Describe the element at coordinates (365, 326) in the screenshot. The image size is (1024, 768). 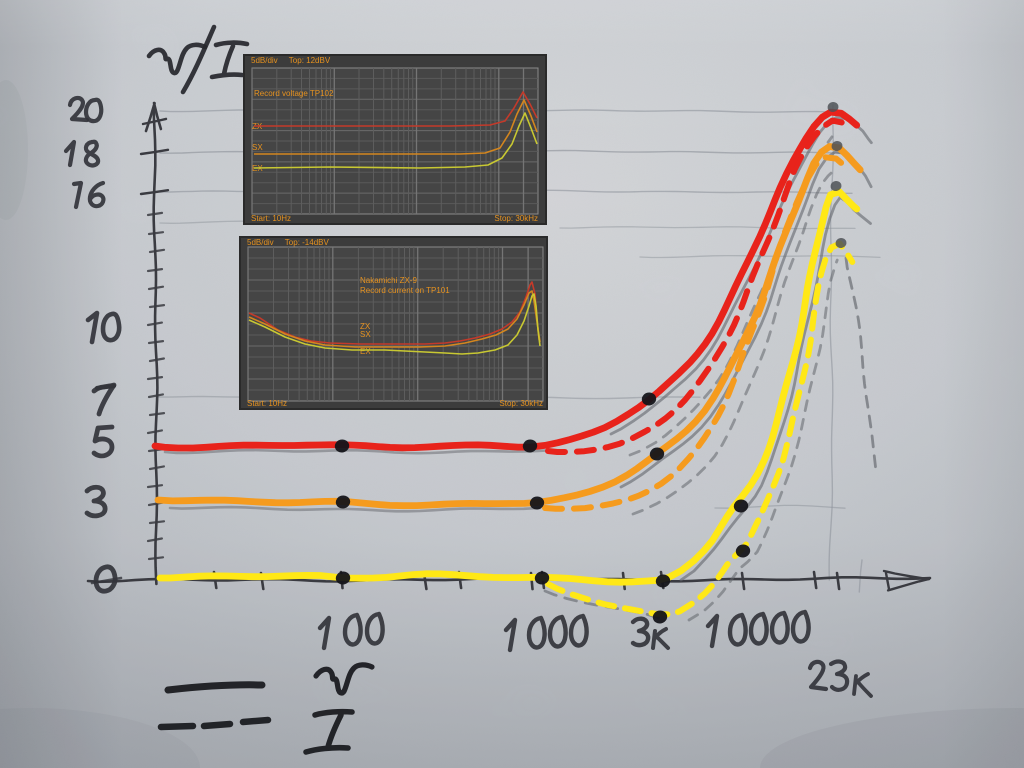
I see `svg-text: ZX` at that location.